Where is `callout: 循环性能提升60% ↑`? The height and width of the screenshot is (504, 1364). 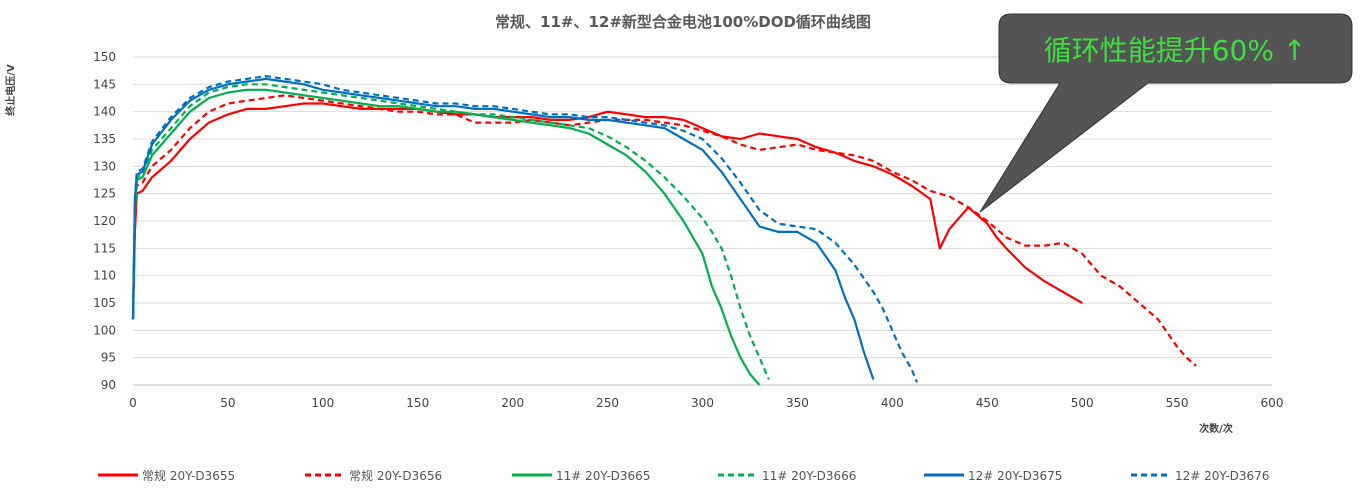 callout: 循环性能提升60% ↑ is located at coordinates (1166, 113).